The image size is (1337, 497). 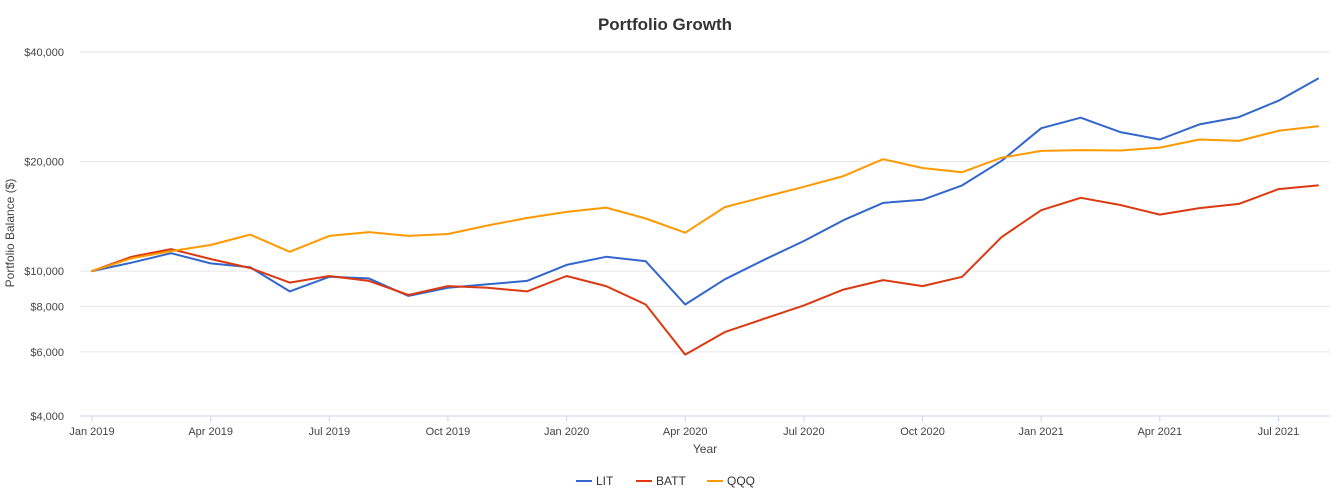 I want to click on x-tick-label: Jul 2021, so click(x=1279, y=432).